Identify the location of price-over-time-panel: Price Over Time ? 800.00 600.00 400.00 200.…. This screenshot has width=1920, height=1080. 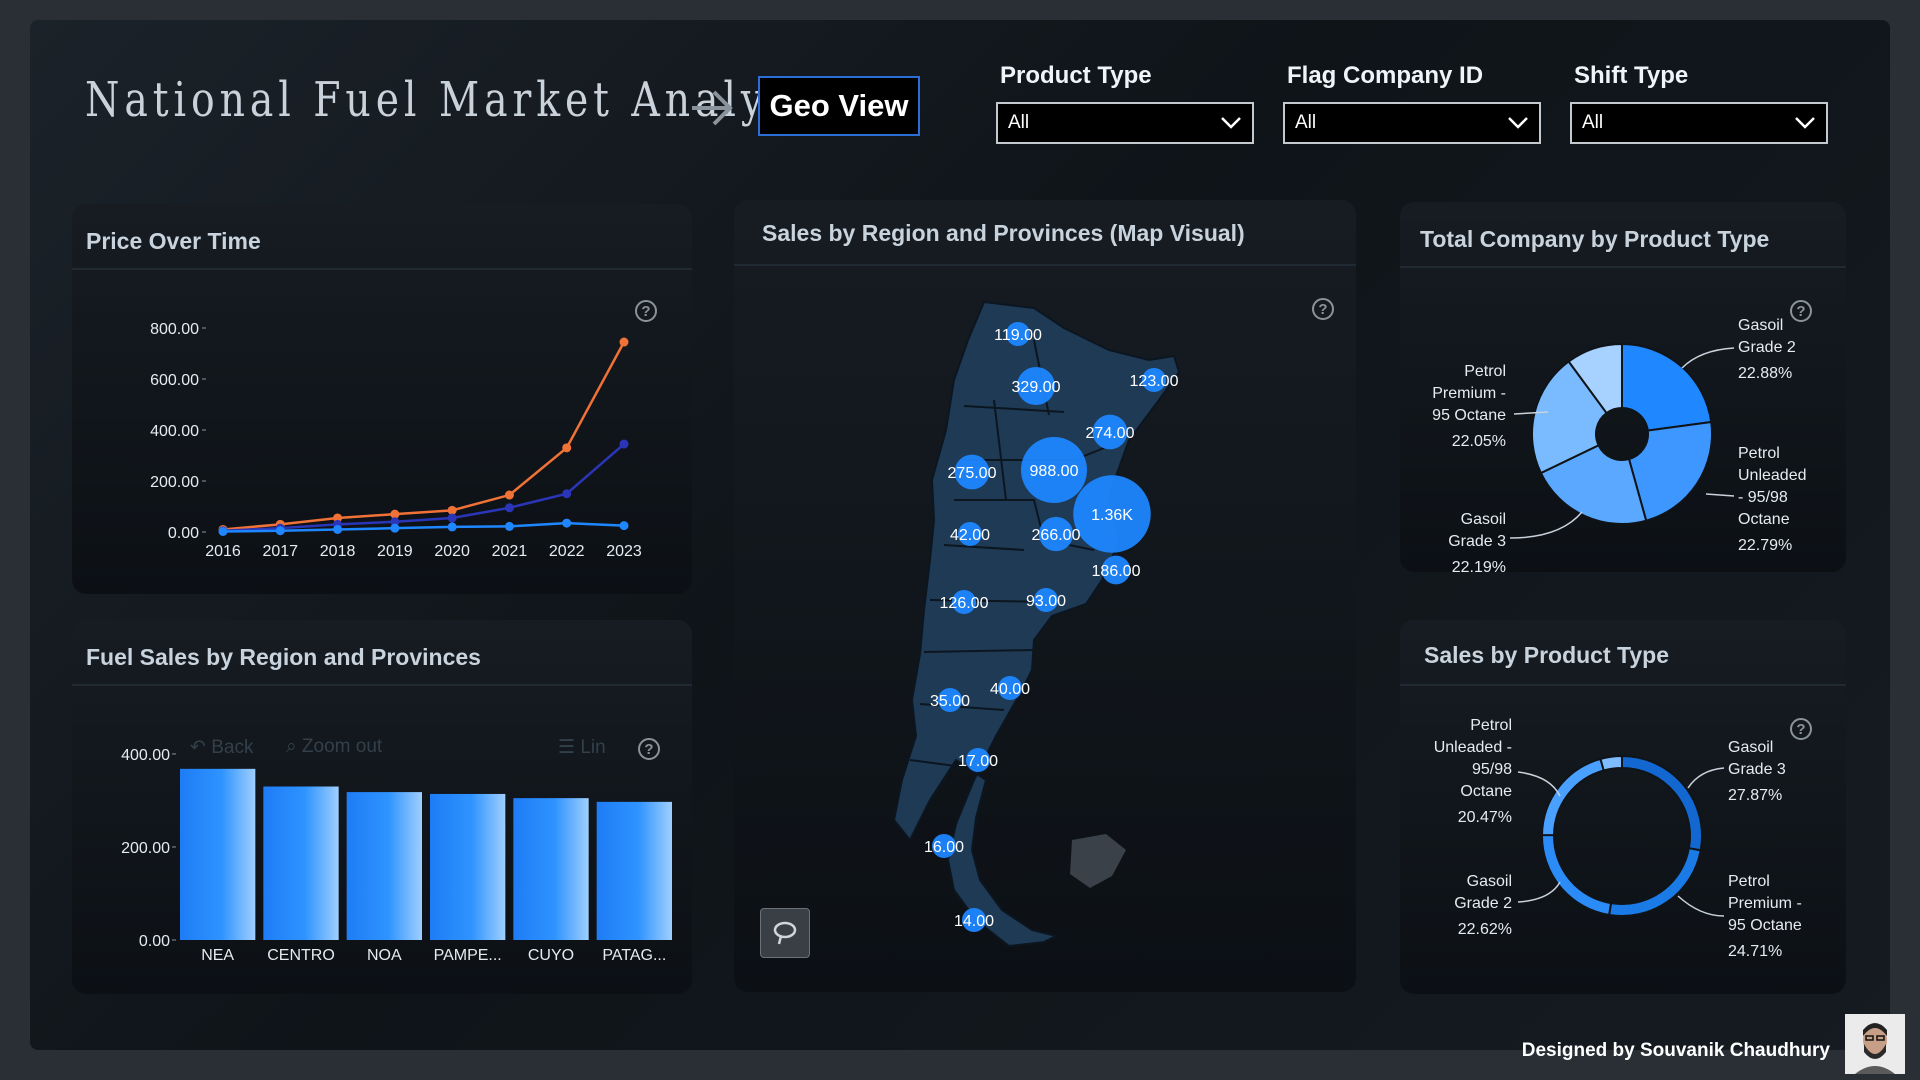
(382, 399).